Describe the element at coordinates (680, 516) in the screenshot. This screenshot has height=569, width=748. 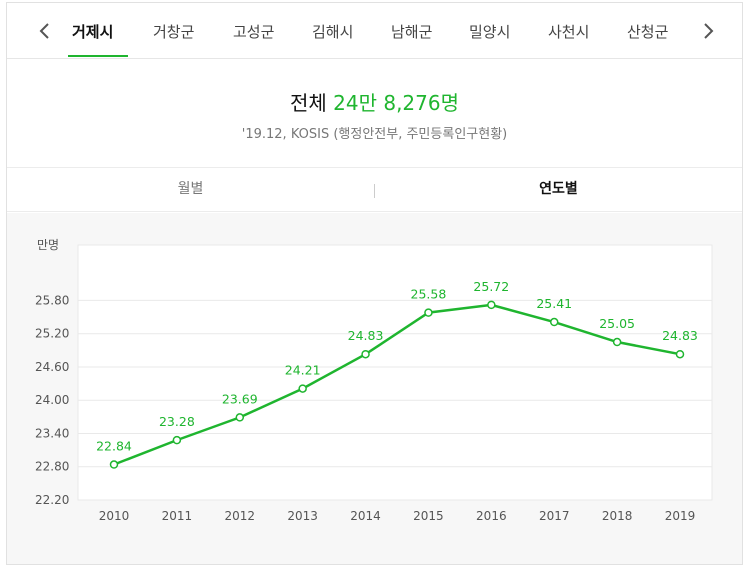
I see `x-tick-label: 2019` at that location.